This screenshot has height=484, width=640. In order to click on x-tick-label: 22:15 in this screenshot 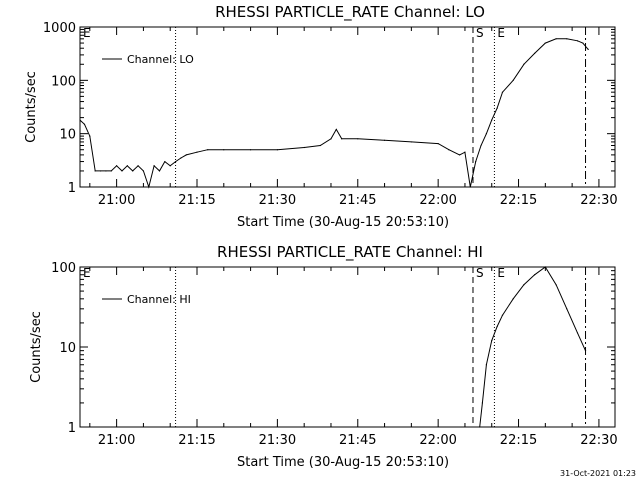, I will do `click(518, 440)`.